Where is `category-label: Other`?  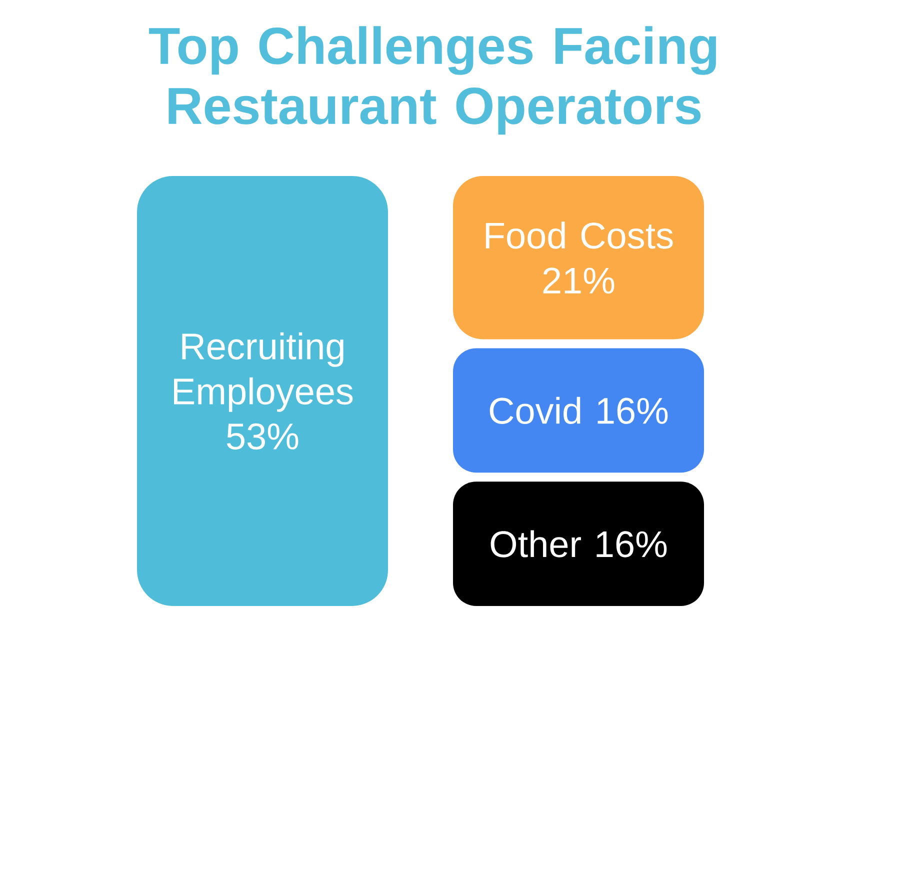
category-label: Other is located at coordinates (535, 544).